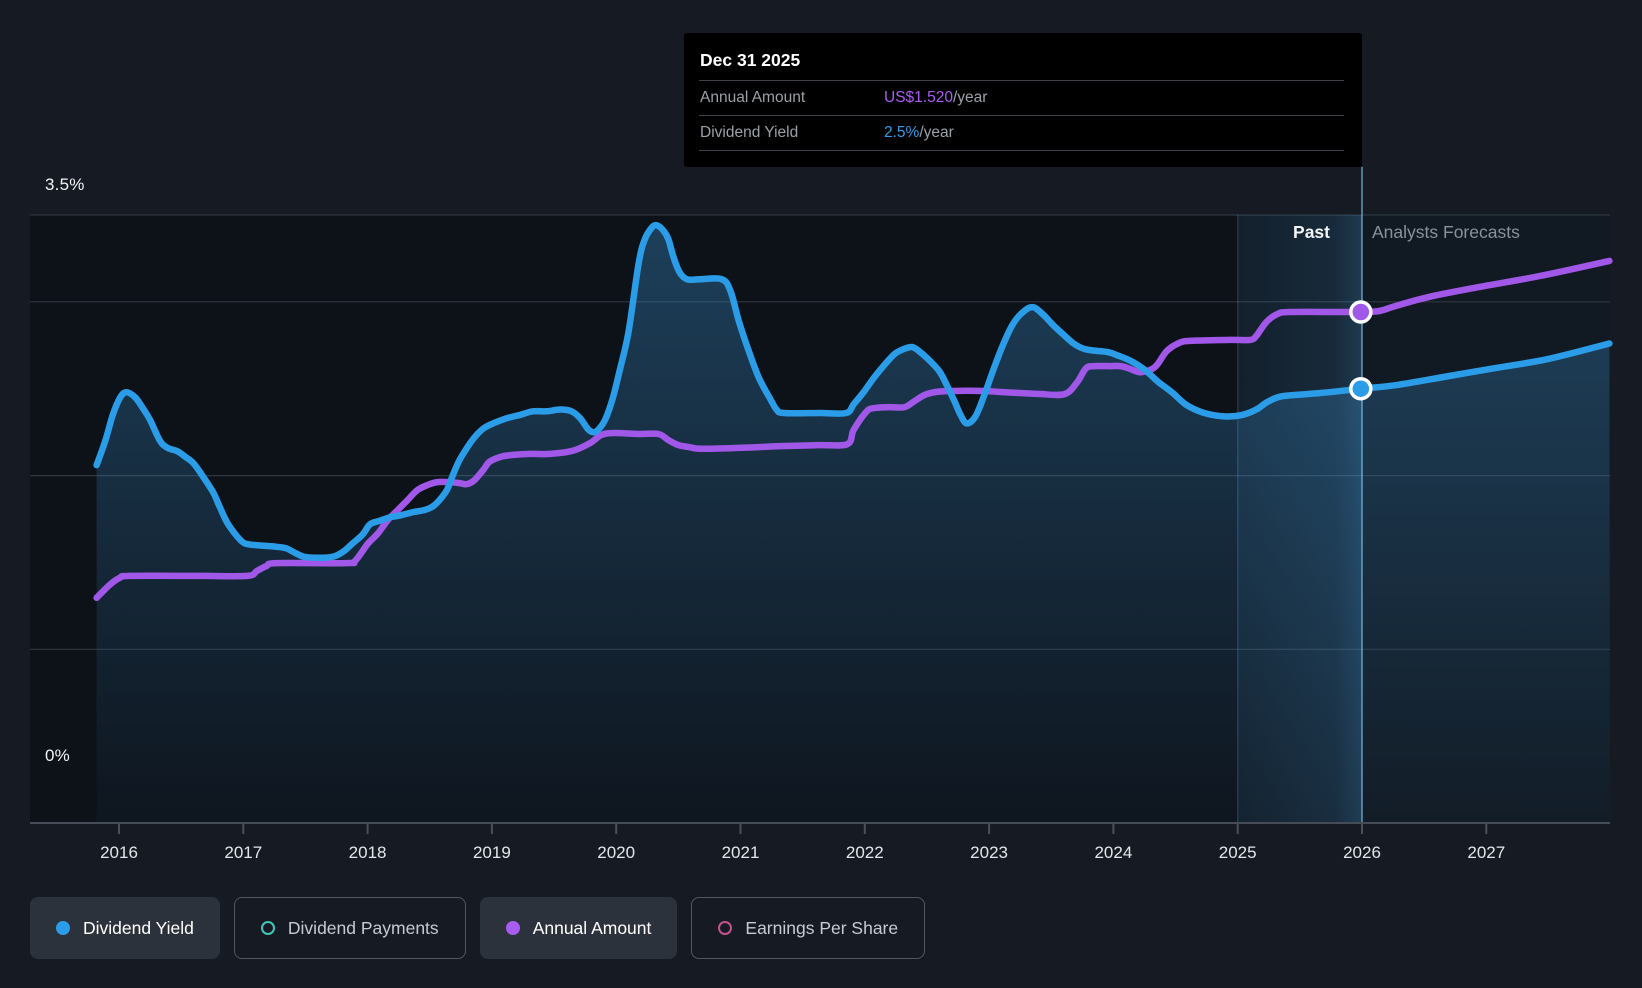 The width and height of the screenshot is (1642, 988). Describe the element at coordinates (1362, 852) in the screenshot. I see `x-tick-label-2026: 2026` at that location.